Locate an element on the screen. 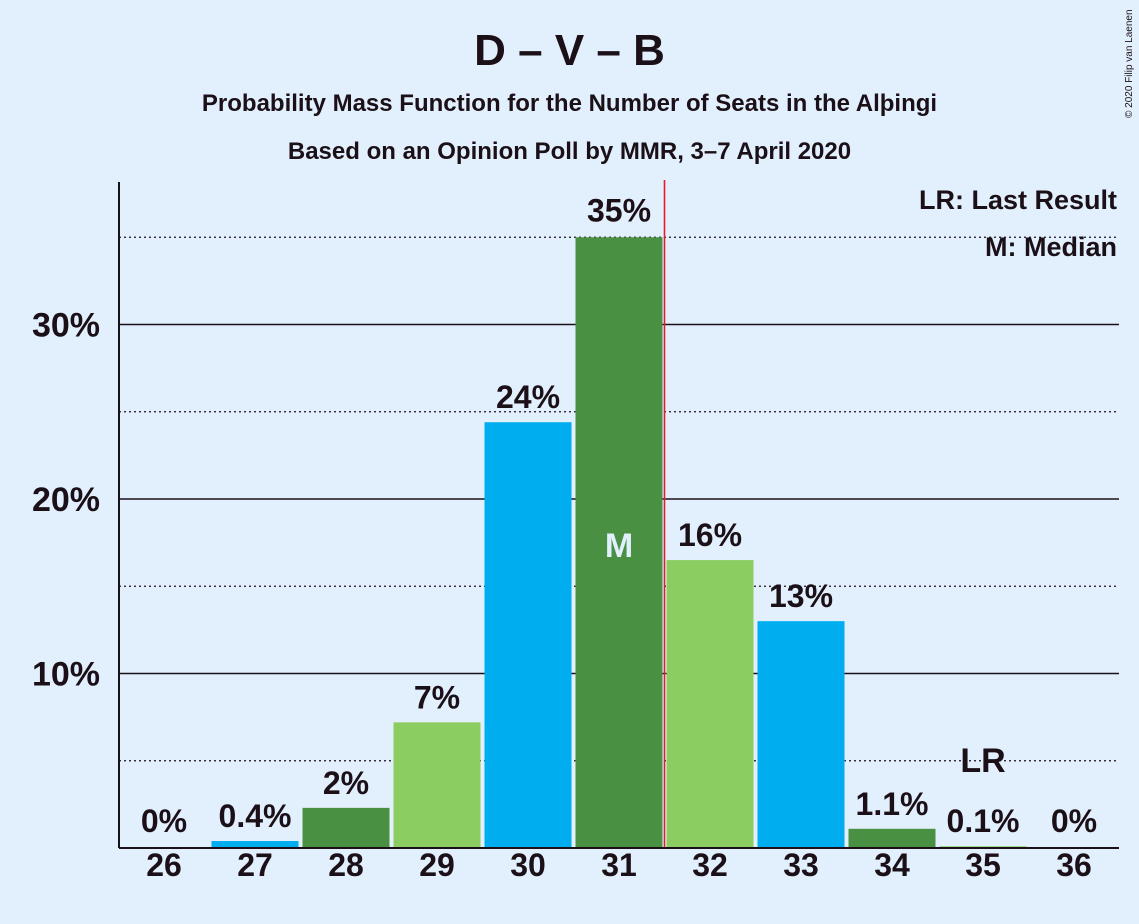 Image resolution: width=1139 pixels, height=924 pixels. value-label: 1.1% is located at coordinates (892, 804).